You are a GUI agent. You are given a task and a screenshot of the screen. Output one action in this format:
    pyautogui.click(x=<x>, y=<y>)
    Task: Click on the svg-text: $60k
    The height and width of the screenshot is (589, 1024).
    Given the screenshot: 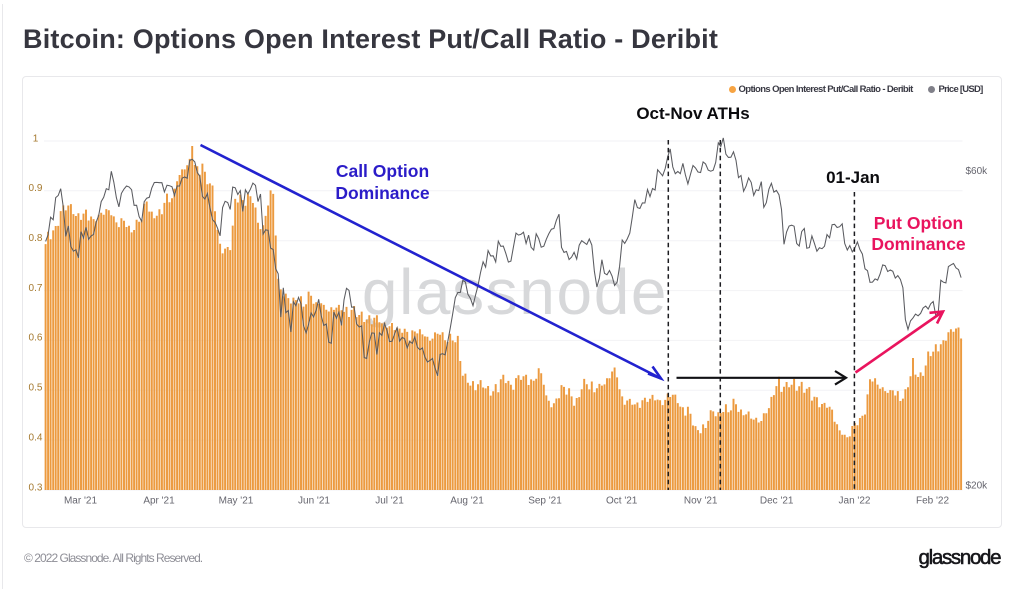 What is the action you would take?
    pyautogui.click(x=977, y=171)
    